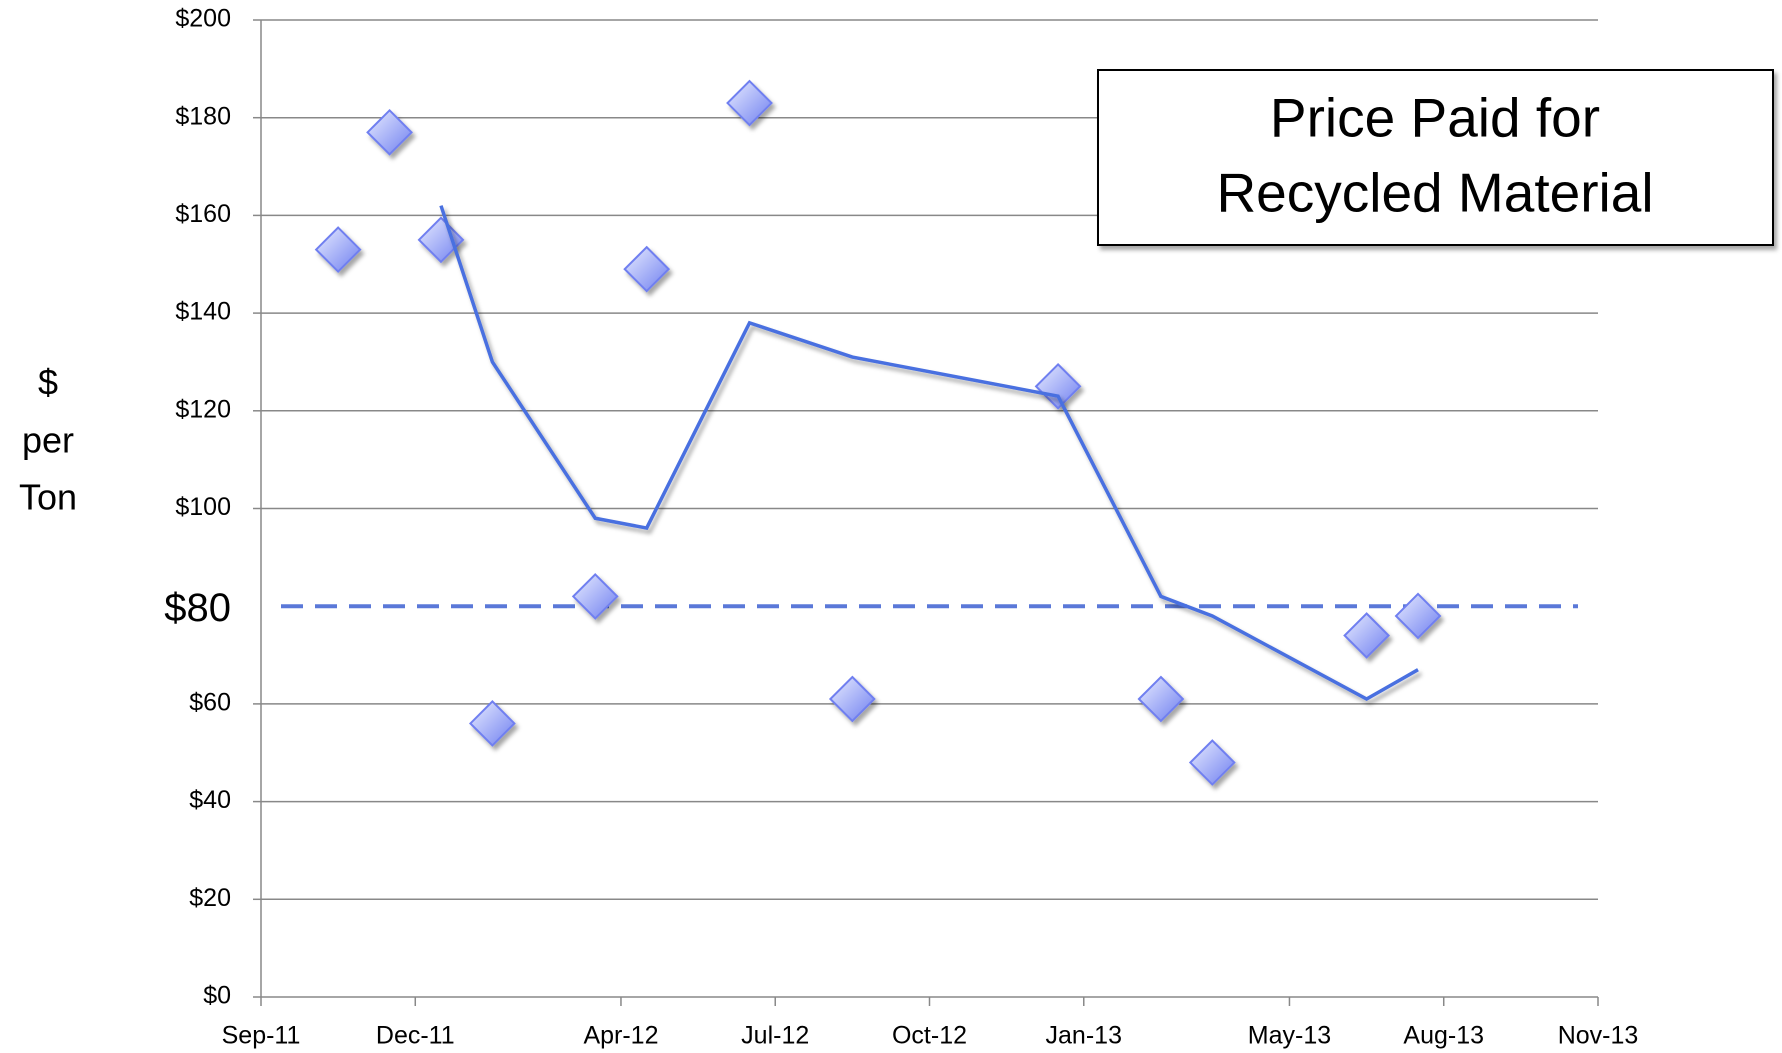  What do you see at coordinates (415, 1036) in the screenshot?
I see `x-tick-label: Dec-11` at bounding box center [415, 1036].